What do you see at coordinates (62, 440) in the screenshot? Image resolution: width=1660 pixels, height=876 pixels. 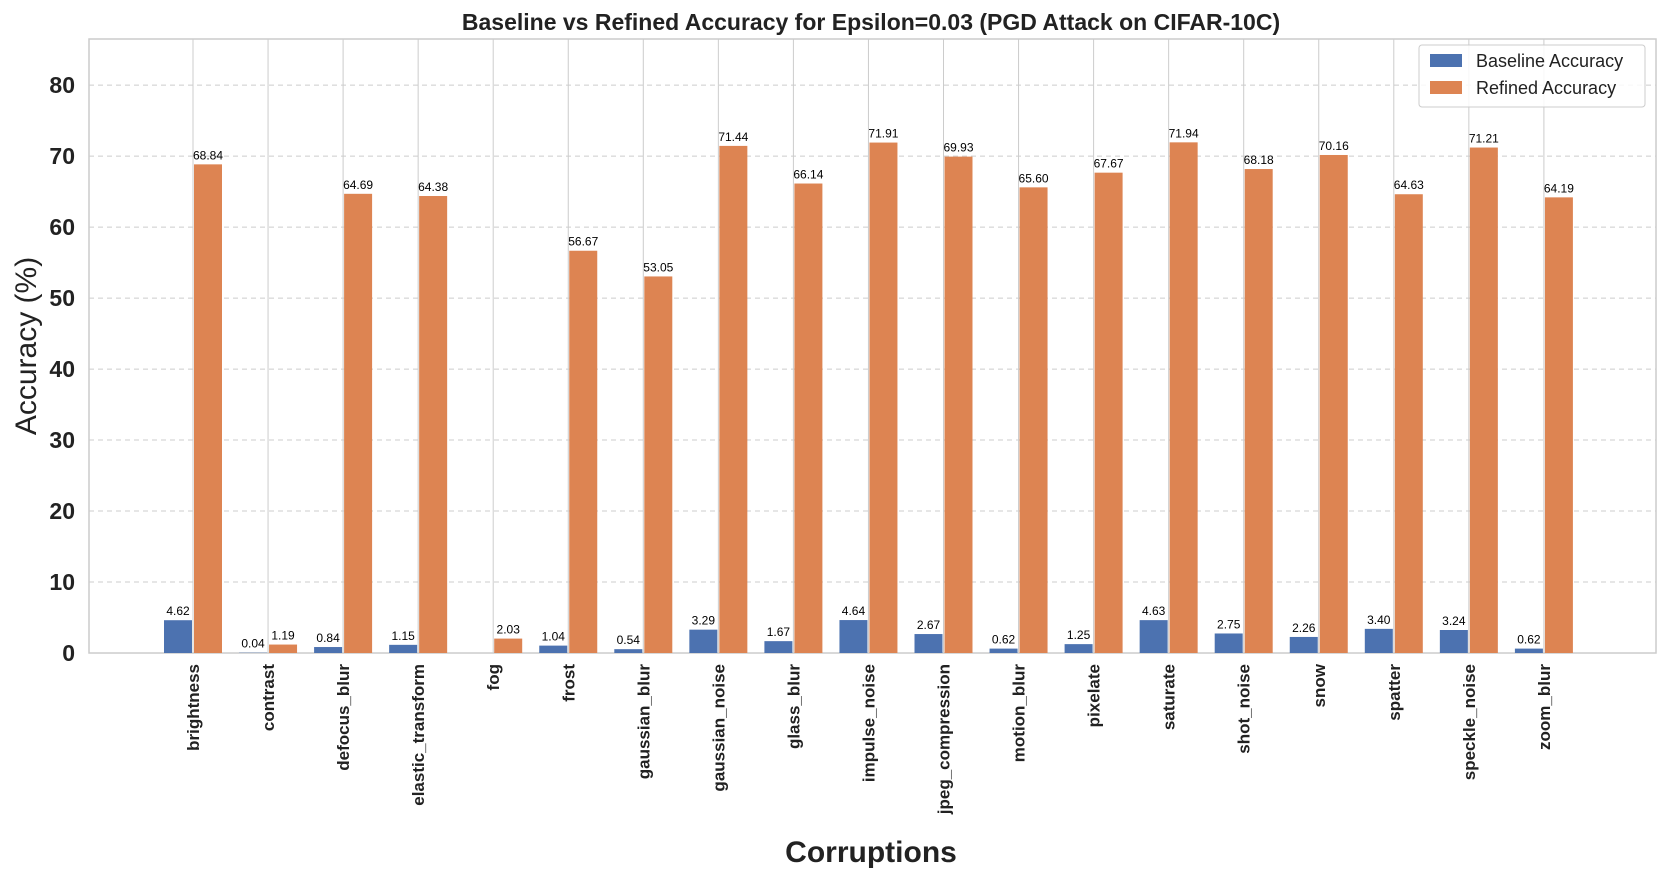 I see `y-tick-label: 30` at bounding box center [62, 440].